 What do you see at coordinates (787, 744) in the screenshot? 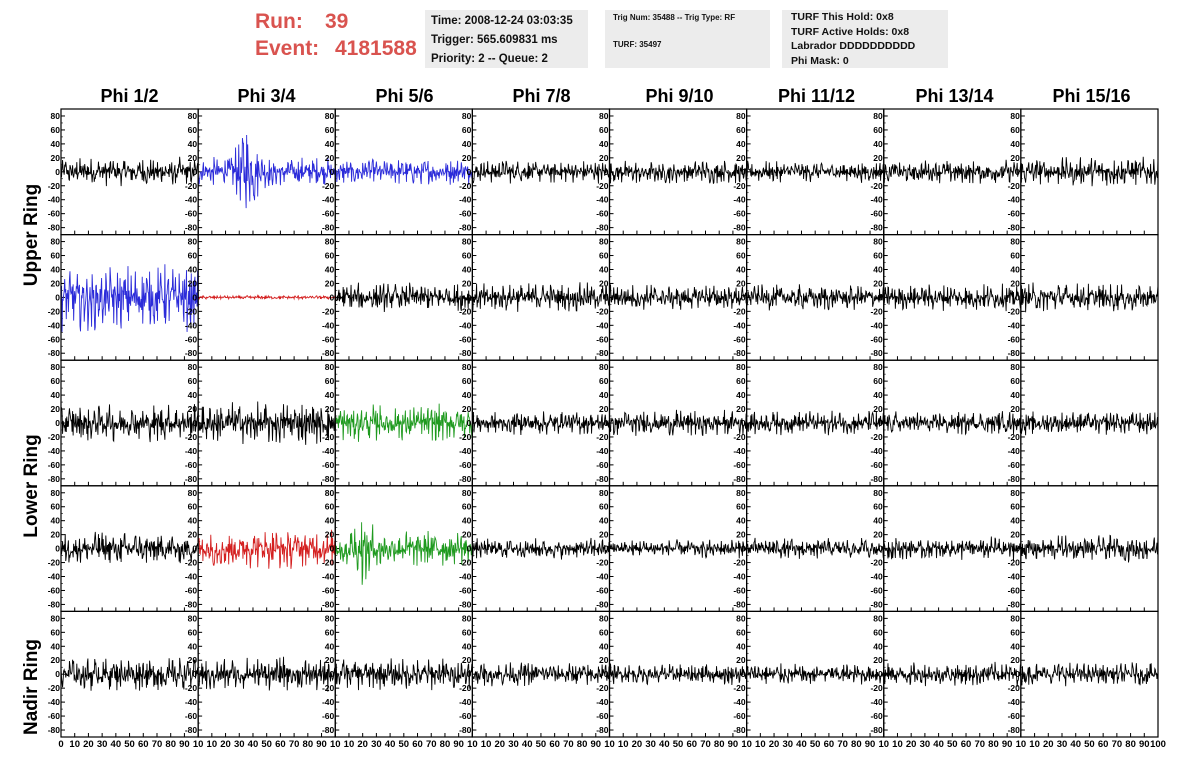
I see `x-tick-label: 30` at bounding box center [787, 744].